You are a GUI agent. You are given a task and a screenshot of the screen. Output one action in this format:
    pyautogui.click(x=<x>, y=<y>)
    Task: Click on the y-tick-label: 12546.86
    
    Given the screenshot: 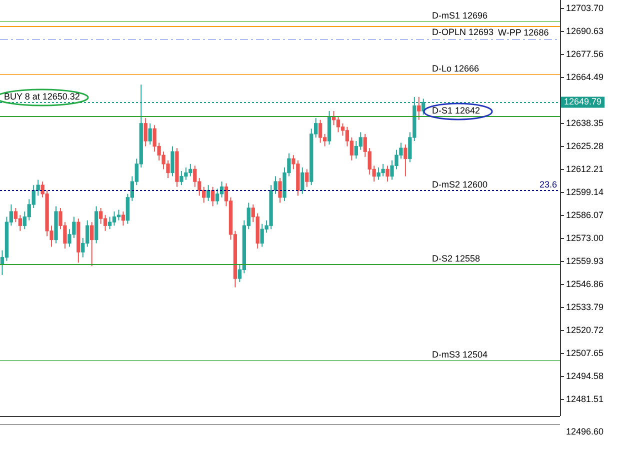 What is the action you would take?
    pyautogui.click(x=585, y=283)
    